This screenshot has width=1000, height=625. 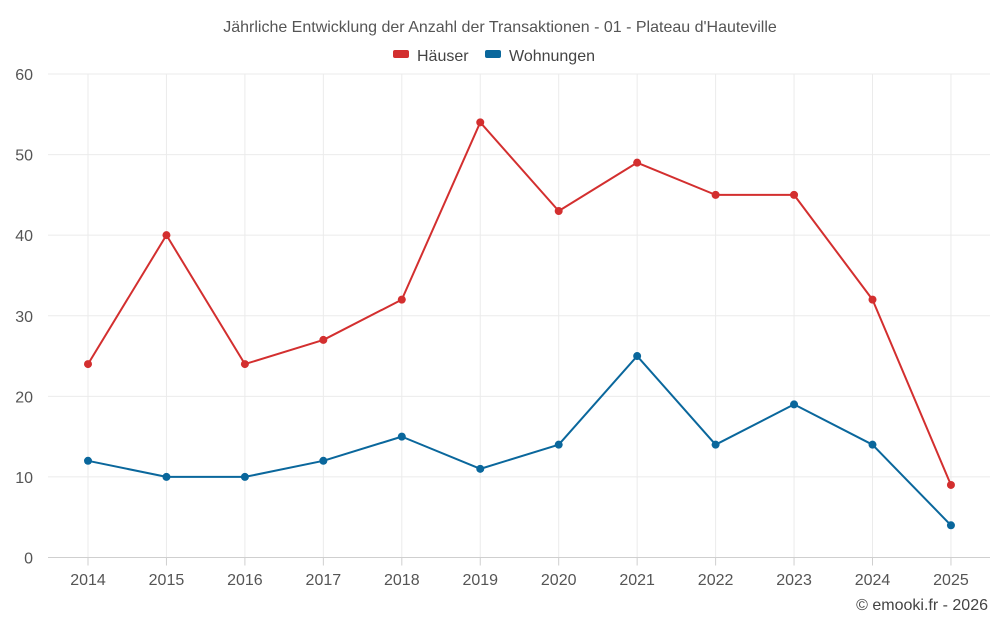 I want to click on y-tick-label: 20, so click(x=24, y=397).